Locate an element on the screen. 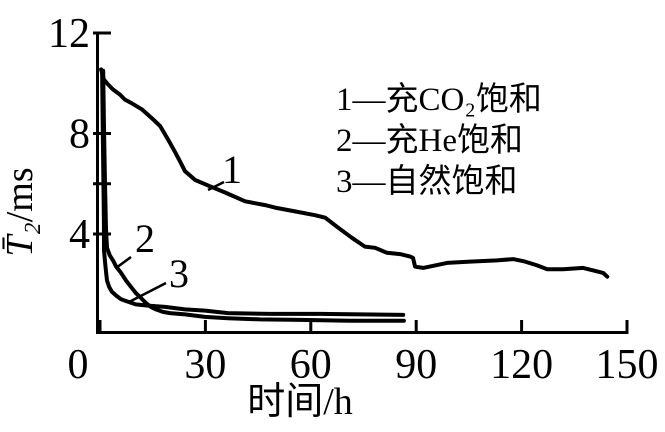 The width and height of the screenshot is (665, 432). y-axis-title: T̄₂/ms is located at coordinates (20, 211).